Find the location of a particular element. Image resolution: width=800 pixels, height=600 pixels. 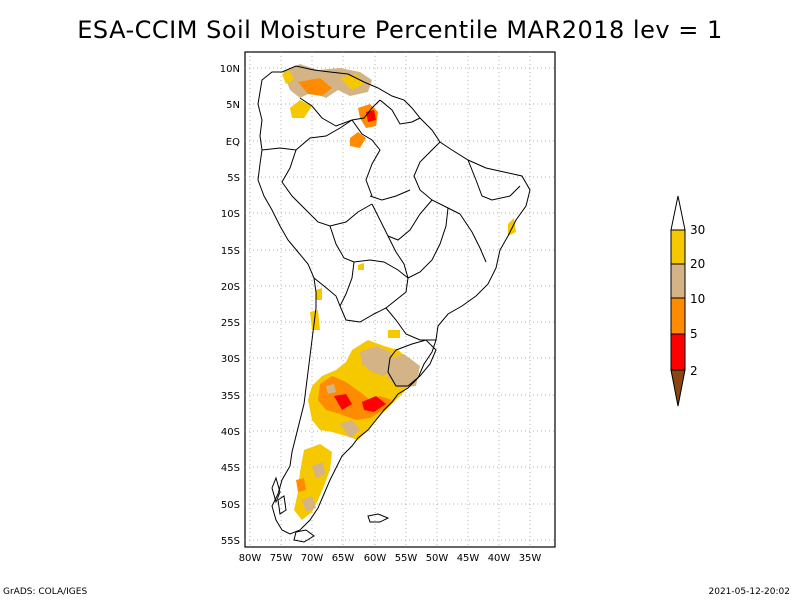

lon-label: 55W is located at coordinates (406, 558).